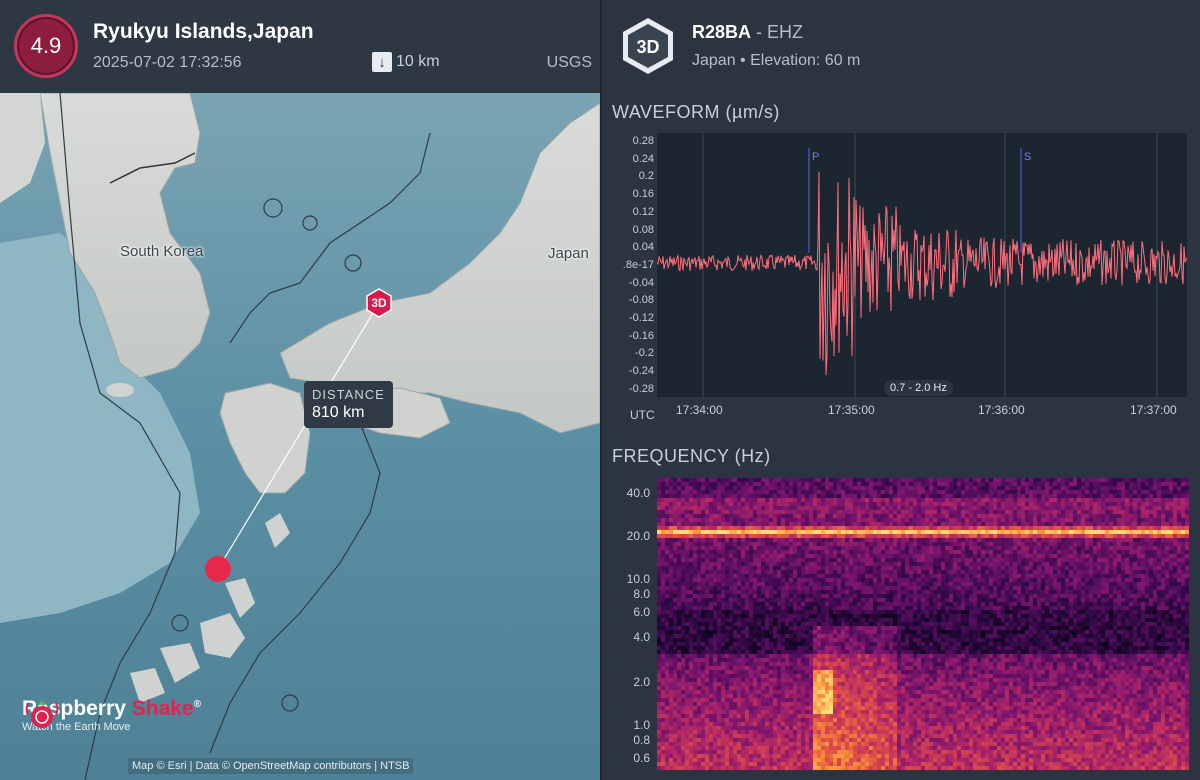 The width and height of the screenshot is (1200, 780). What do you see at coordinates (641, 740) in the screenshot?
I see `frequency-y-tick: 0.8` at bounding box center [641, 740].